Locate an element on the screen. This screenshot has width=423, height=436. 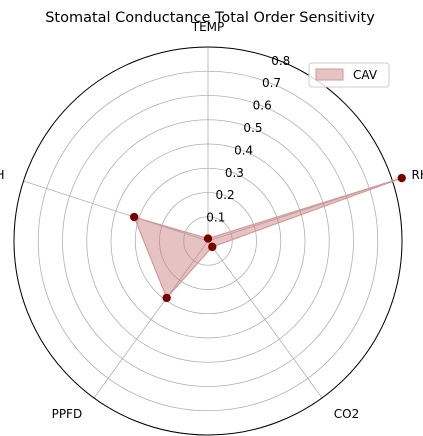
radial-tick-label: 0.4 is located at coordinates (243, 150).